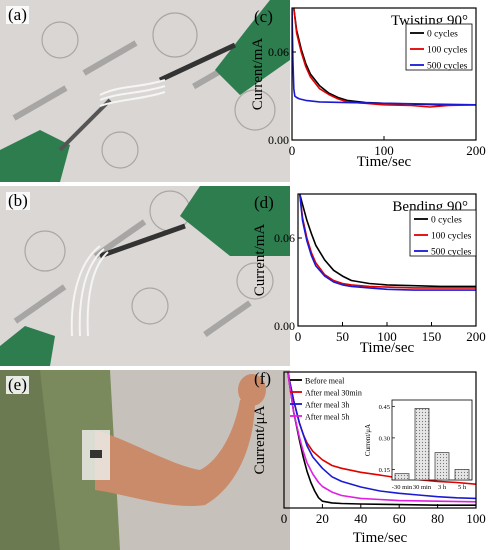 The image size is (488, 550). What do you see at coordinates (327, 405) in the screenshot?
I see `legend-label-2: After meal 3h` at bounding box center [327, 405].